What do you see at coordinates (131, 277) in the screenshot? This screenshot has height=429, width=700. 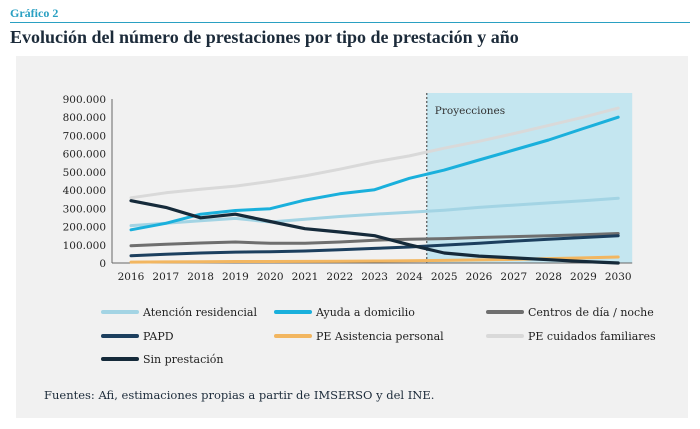 I see `x-tick-label: 2016` at bounding box center [131, 277].